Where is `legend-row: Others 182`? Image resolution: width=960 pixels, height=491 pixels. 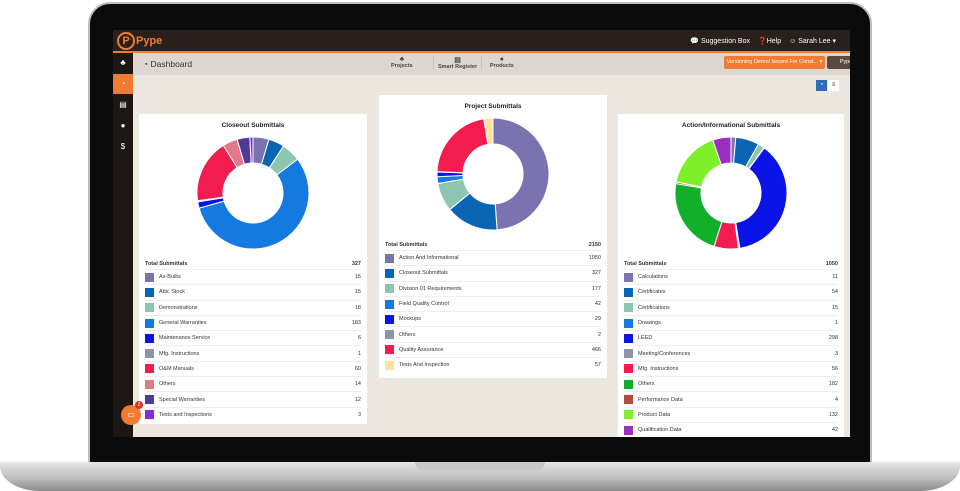
legend-row: Others 182 is located at coordinates (731, 383).